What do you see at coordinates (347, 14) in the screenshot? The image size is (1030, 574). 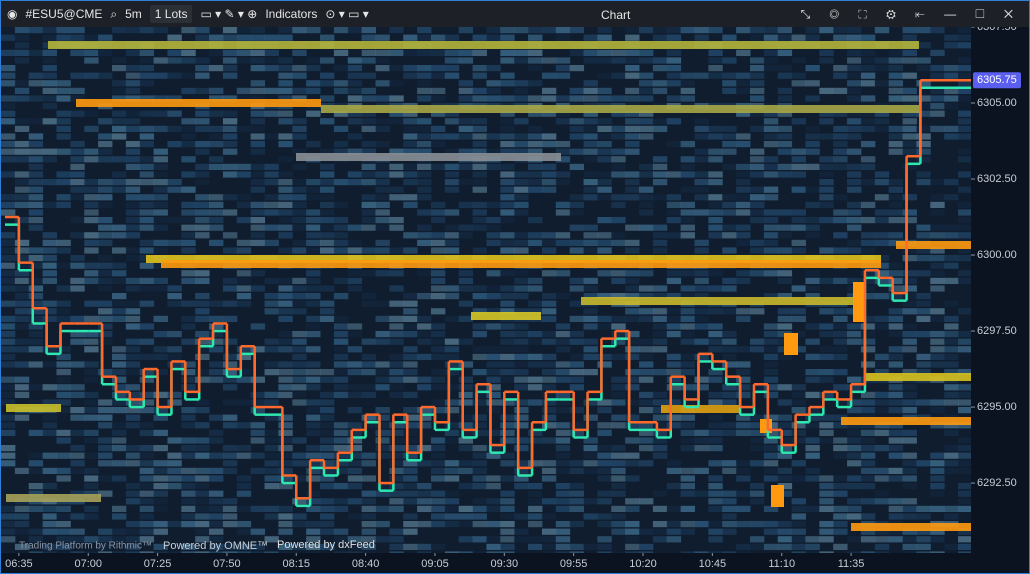 I see `more-tools: ⊙ ▾ ▭ ▾` at bounding box center [347, 14].